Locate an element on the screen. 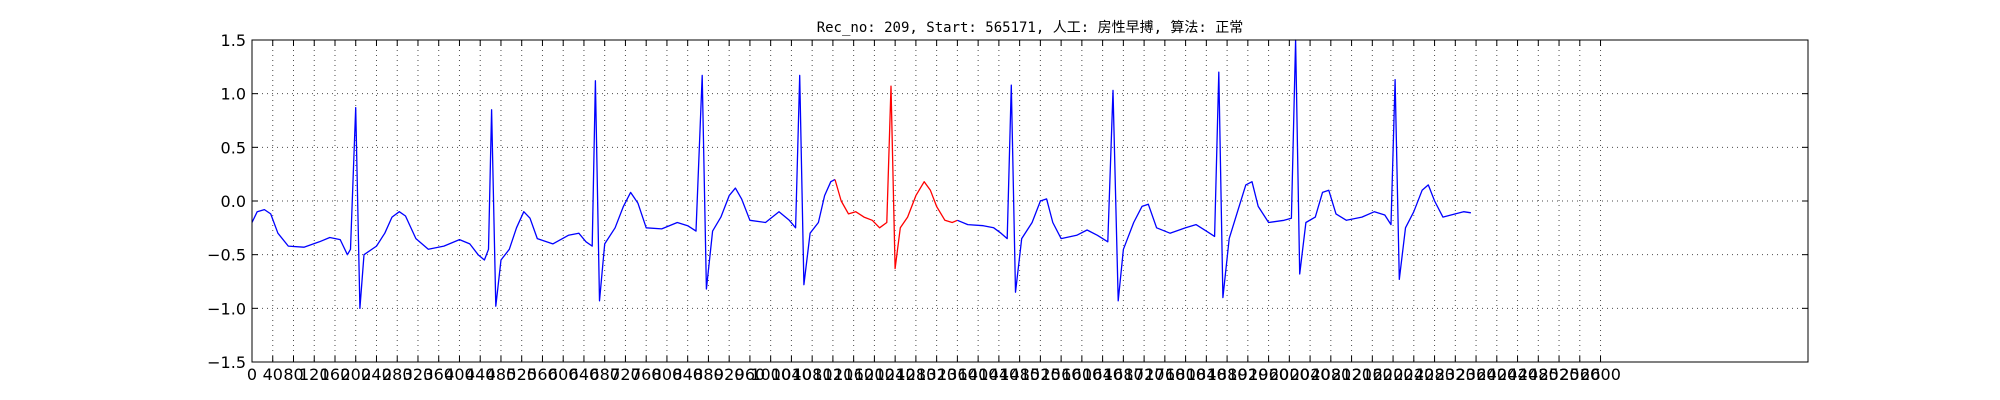 Image resolution: width=2000 pixels, height=400 pixels. x-tick-label: 2000 is located at coordinates (1289, 374).